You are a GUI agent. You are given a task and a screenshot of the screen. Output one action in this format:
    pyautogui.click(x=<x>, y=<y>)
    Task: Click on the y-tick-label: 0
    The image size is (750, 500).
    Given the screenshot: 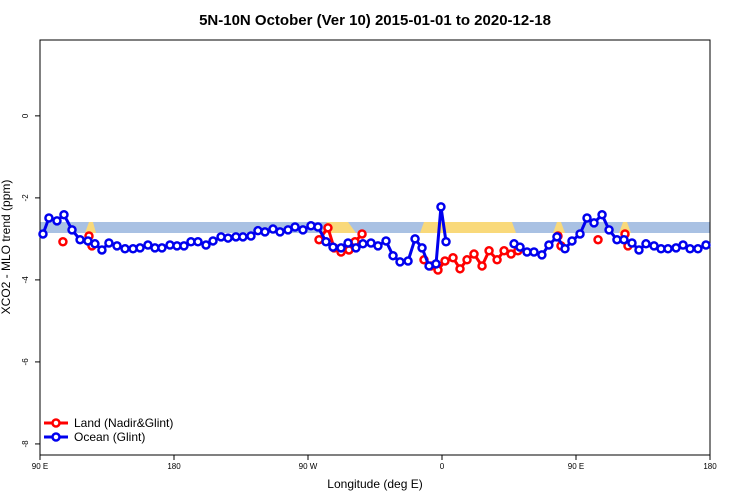 What is the action you would take?
    pyautogui.click(x=25, y=115)
    